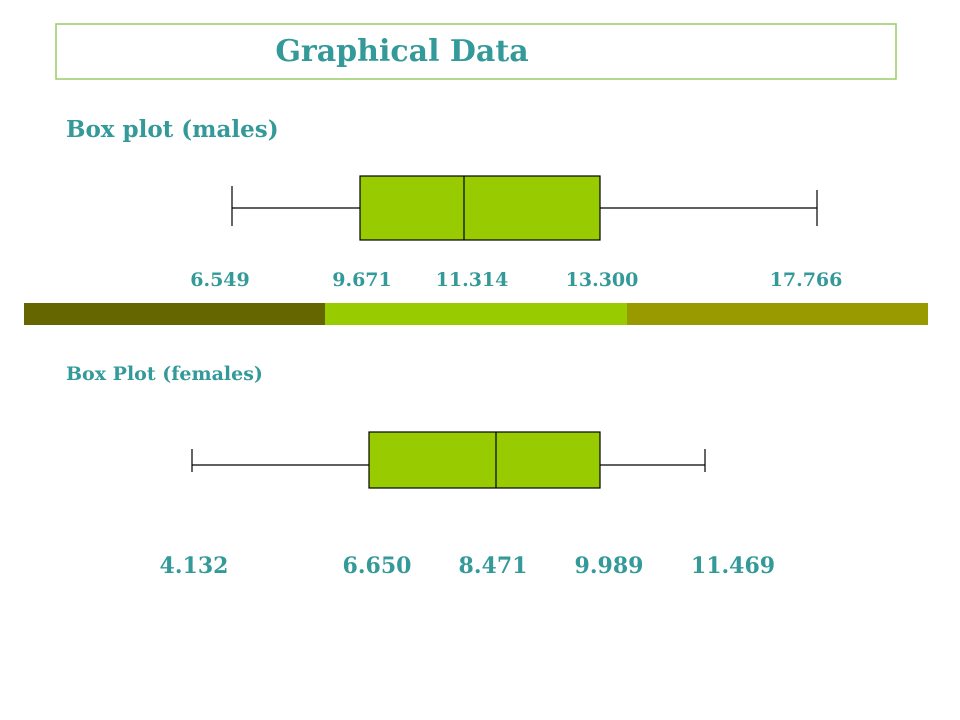  I want to click on value-labels: 6.549 9.671 11.314 13.300 17.766, so click(516, 280).